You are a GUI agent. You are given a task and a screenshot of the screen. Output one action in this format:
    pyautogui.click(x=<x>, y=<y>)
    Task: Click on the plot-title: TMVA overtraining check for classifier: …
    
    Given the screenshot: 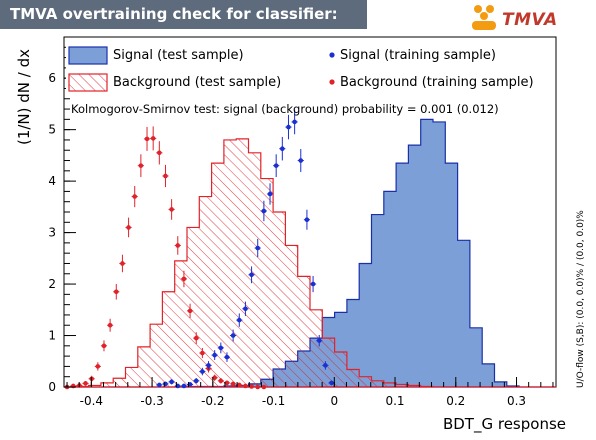 What is the action you would take?
    pyautogui.click(x=183, y=26)
    